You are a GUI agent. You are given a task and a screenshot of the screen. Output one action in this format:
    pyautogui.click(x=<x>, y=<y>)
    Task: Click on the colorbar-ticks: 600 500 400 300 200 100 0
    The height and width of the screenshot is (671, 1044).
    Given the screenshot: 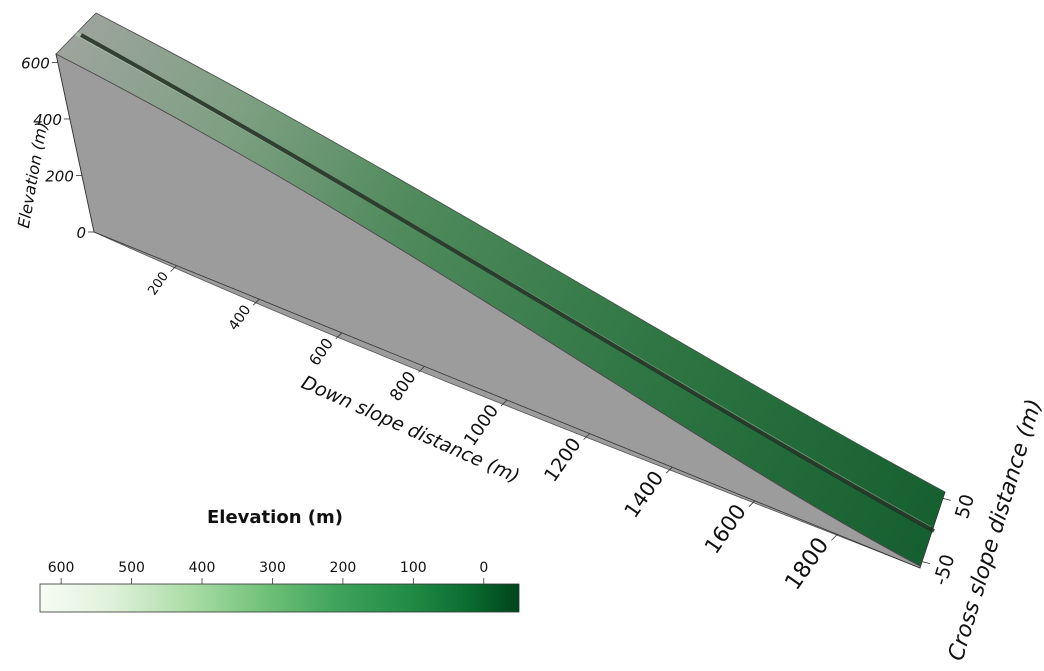 What is the action you would take?
    pyautogui.click(x=268, y=572)
    